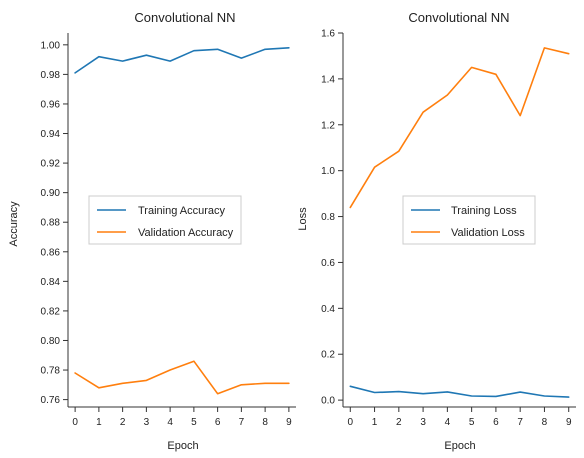 Image resolution: width=584 pixels, height=458 pixels. I want to click on y-axis-label: Loss, so click(303, 219).